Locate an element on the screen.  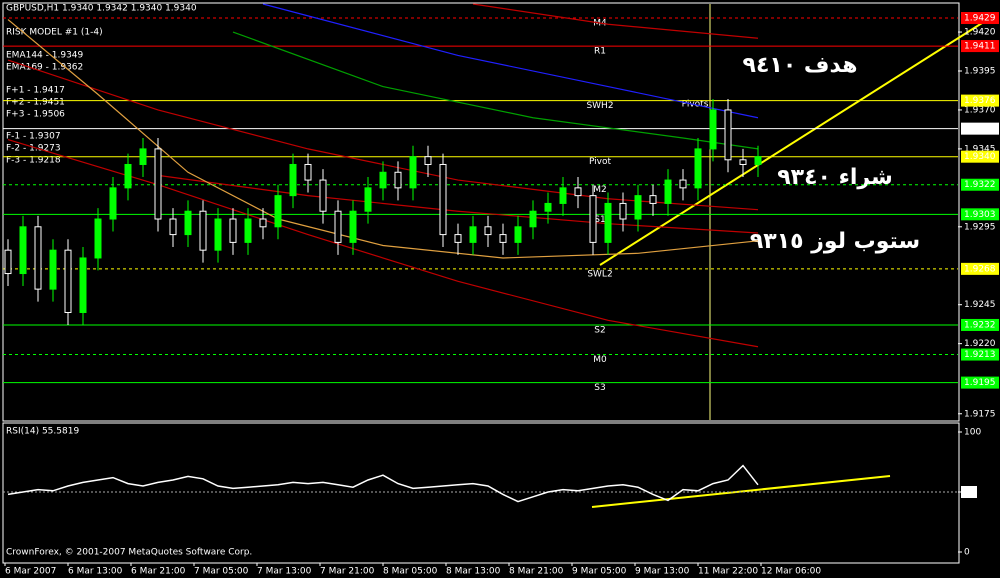
level-label: S3 is located at coordinates (599, 388).